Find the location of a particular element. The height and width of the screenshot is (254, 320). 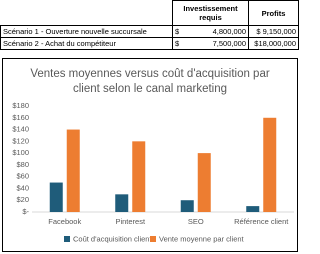

cell: $7,500,000 is located at coordinates (210, 43).